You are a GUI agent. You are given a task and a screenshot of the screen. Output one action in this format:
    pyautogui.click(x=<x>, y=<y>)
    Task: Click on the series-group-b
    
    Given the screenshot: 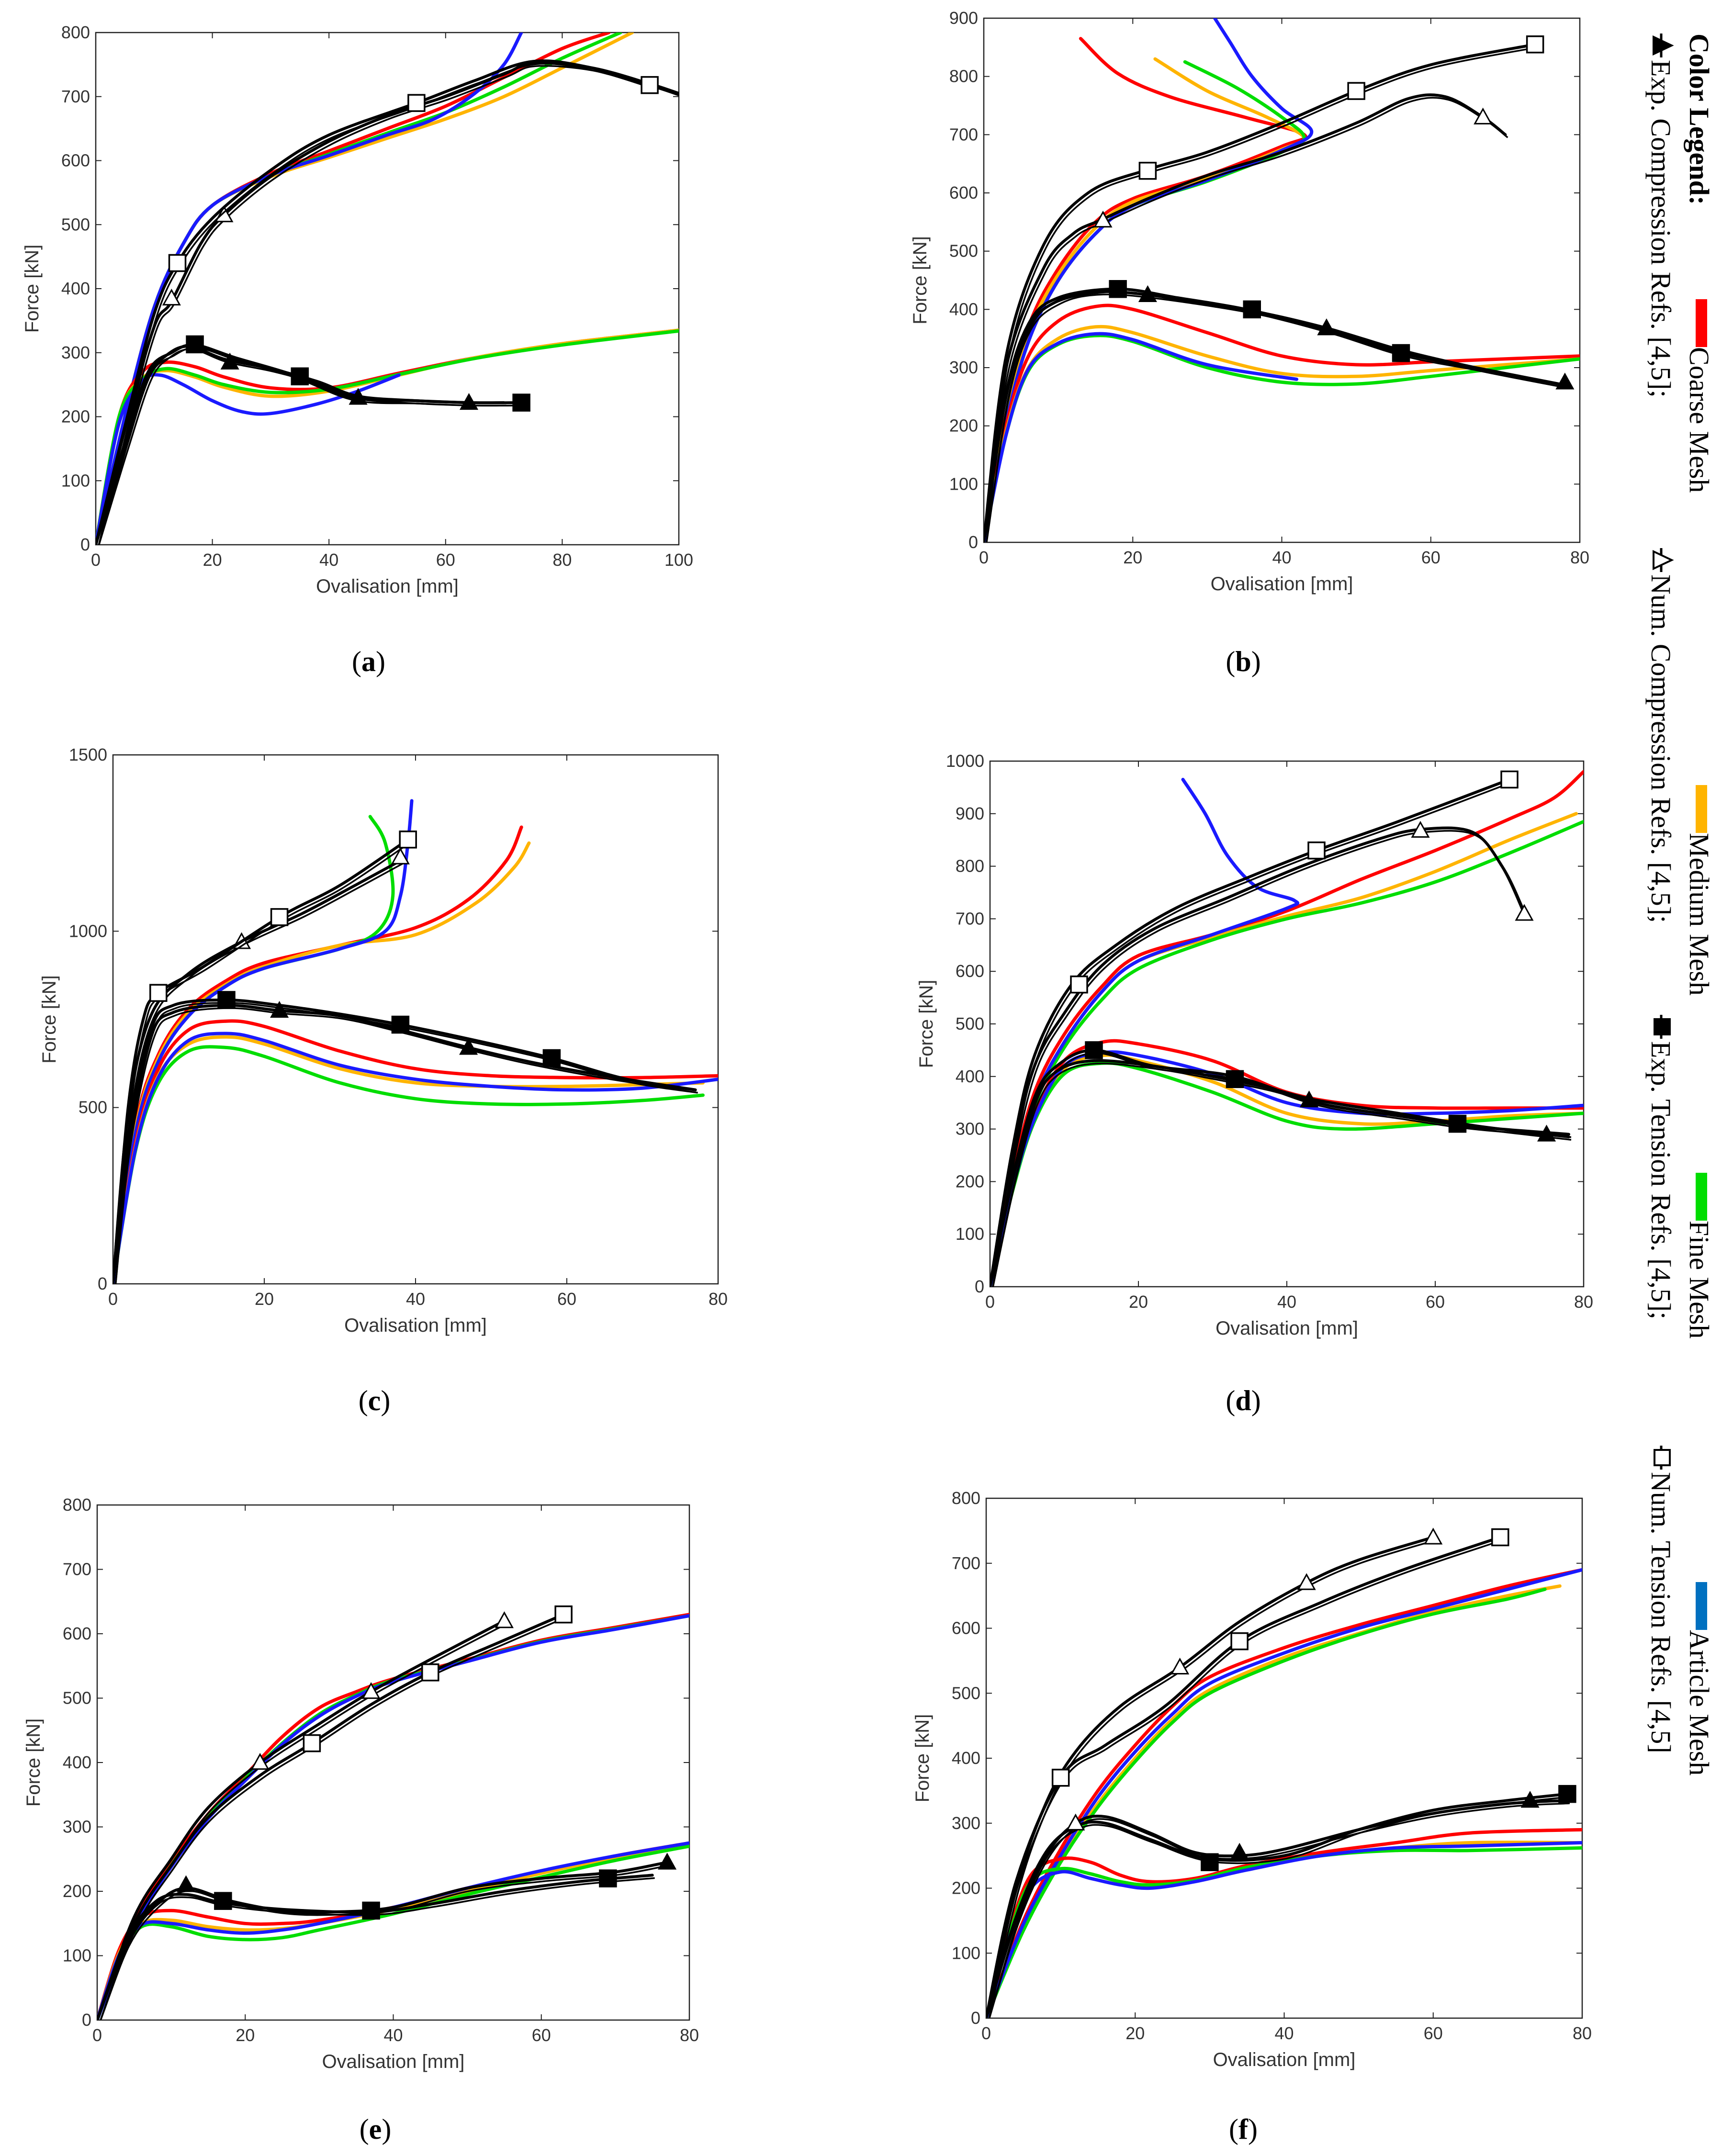 What is the action you would take?
    pyautogui.click(x=1282, y=280)
    